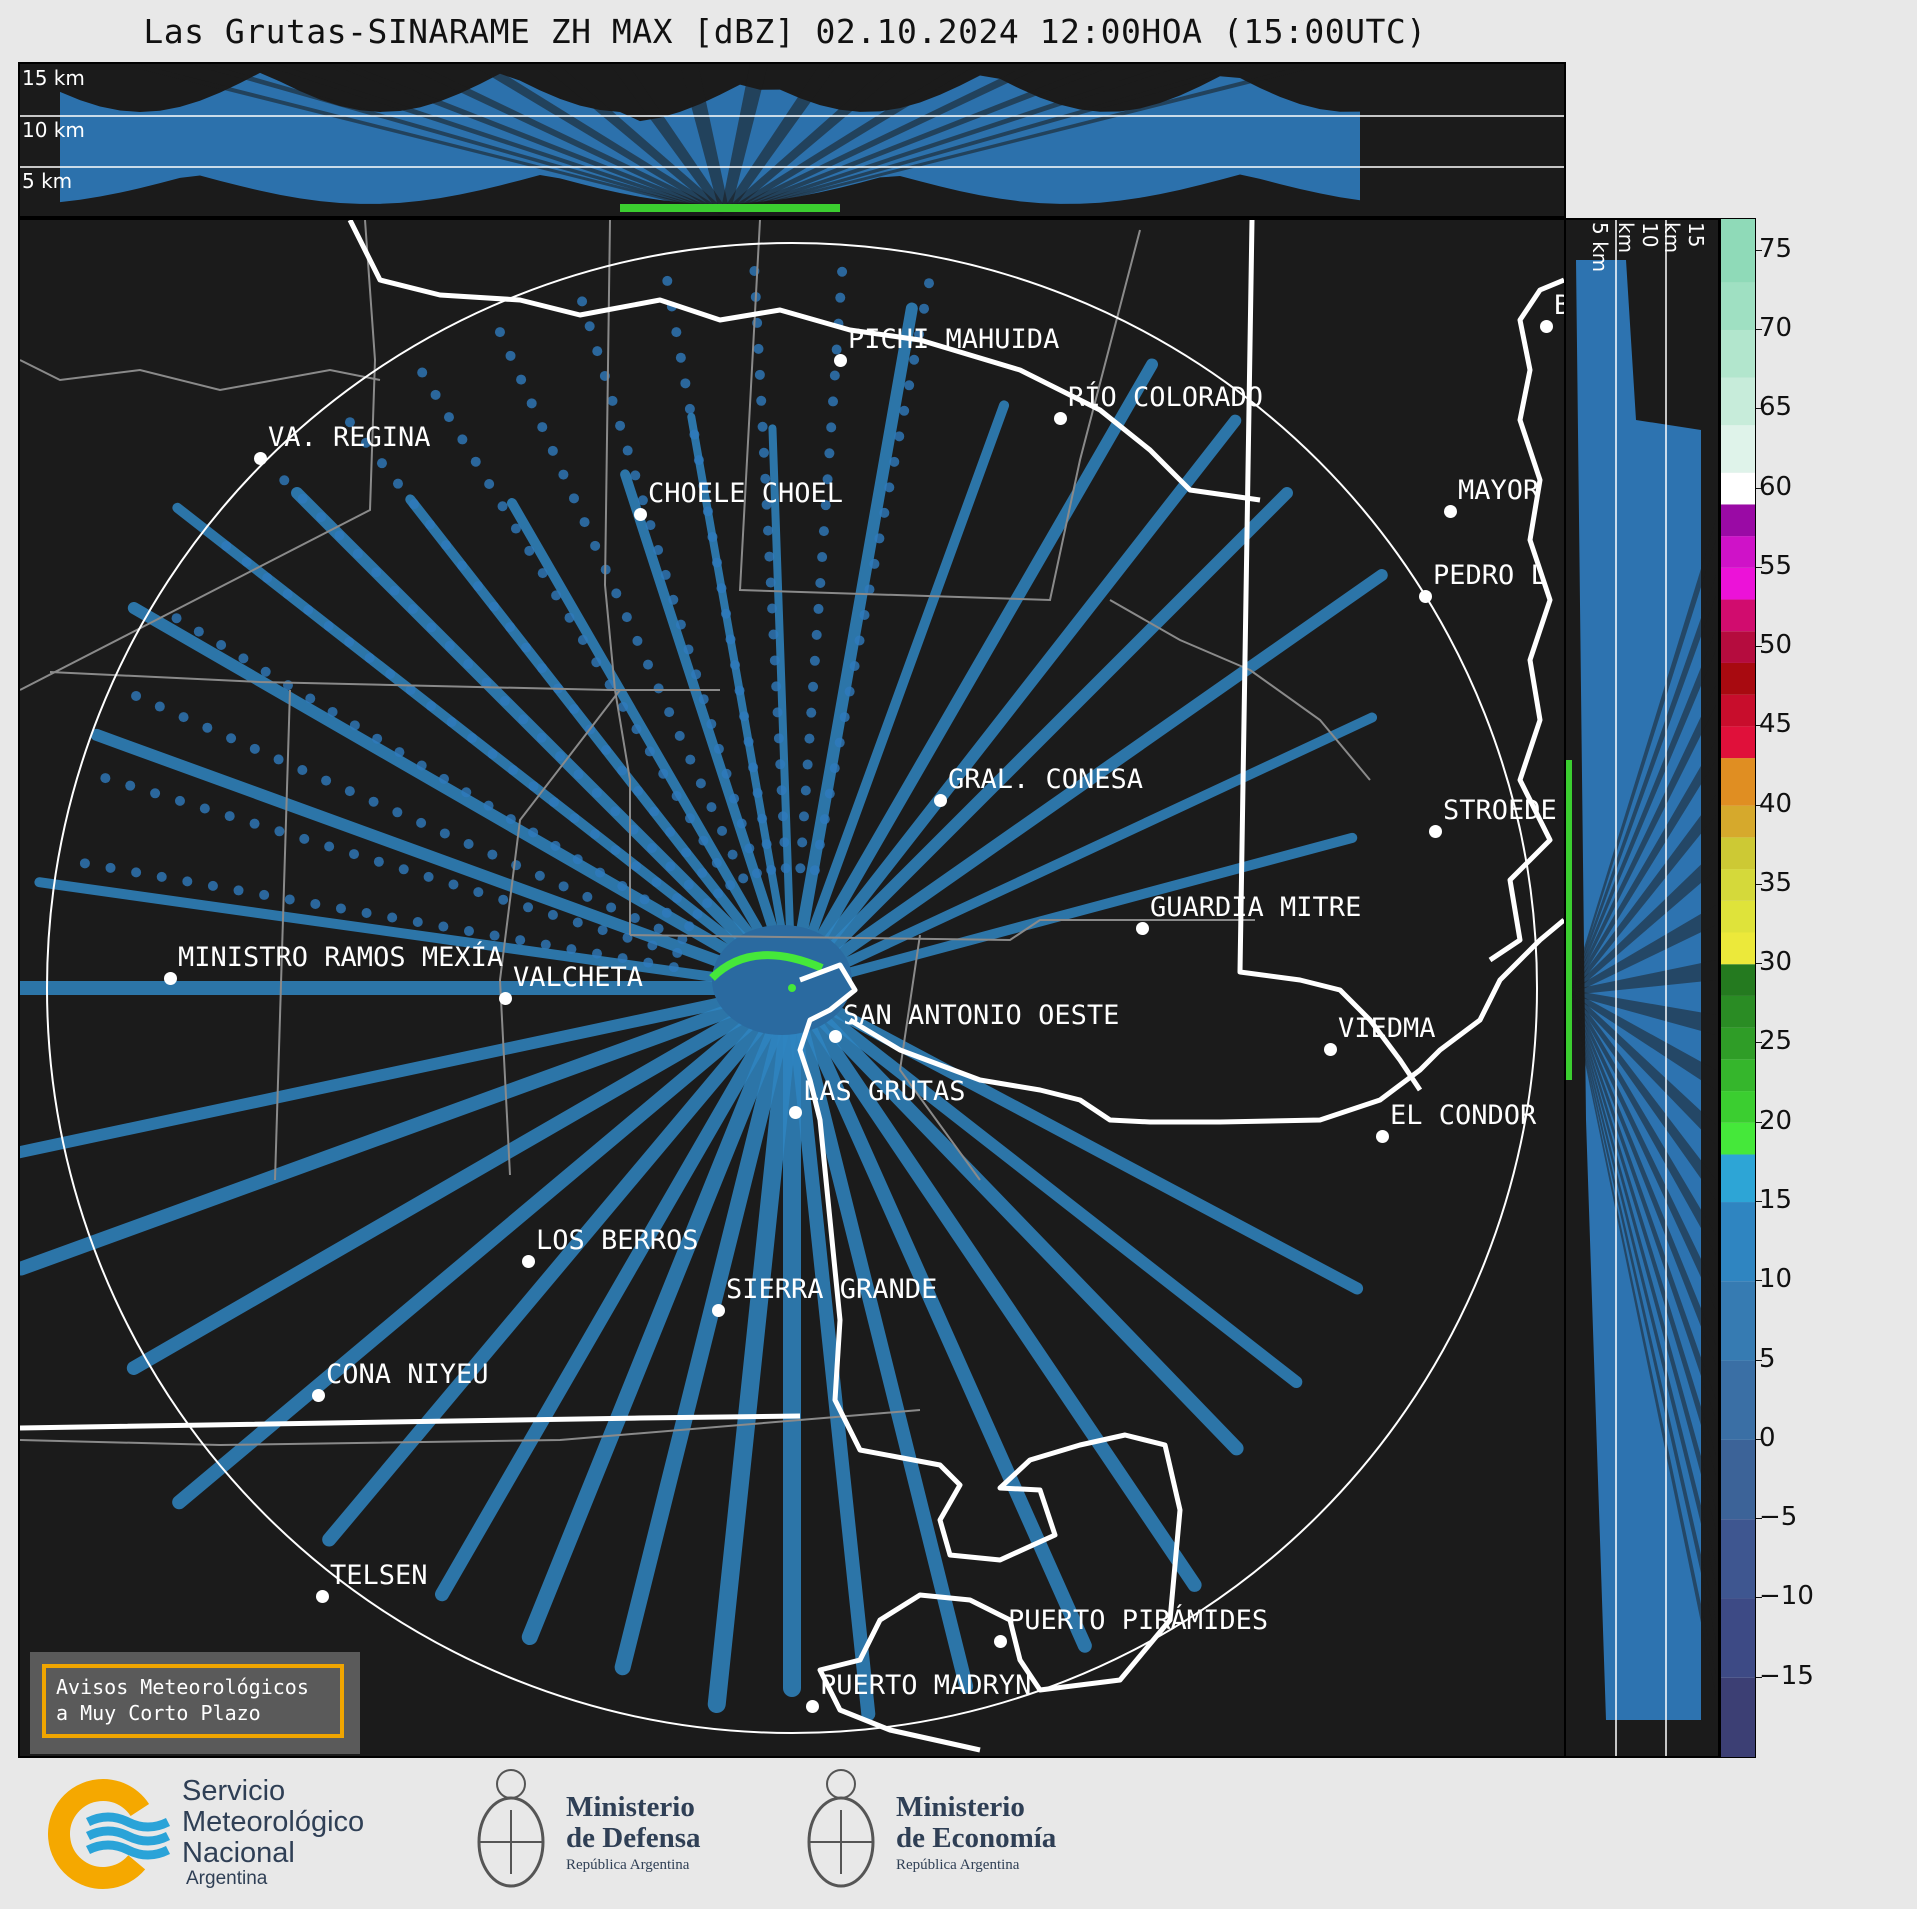  Describe the element at coordinates (1142, 928) in the screenshot. I see `city-marker-guardia-mitre` at that location.